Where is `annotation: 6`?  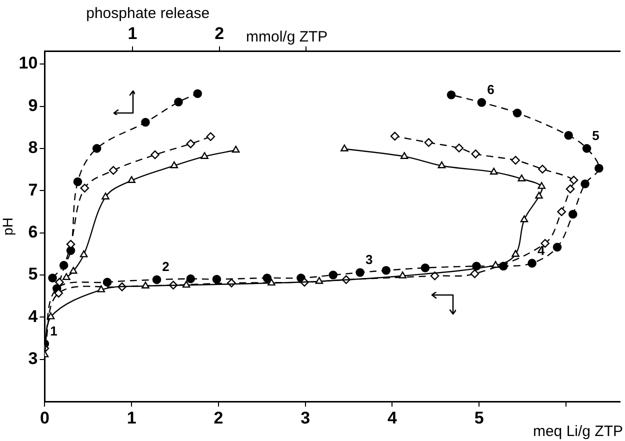 annotation: 6 is located at coordinates (490, 90).